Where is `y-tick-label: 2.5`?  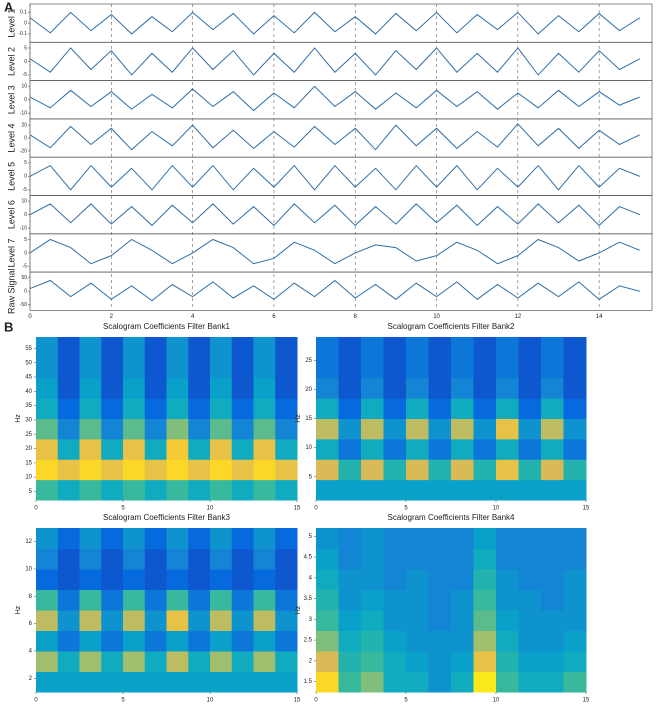
y-tick-label: 2.5 is located at coordinates (308, 641).